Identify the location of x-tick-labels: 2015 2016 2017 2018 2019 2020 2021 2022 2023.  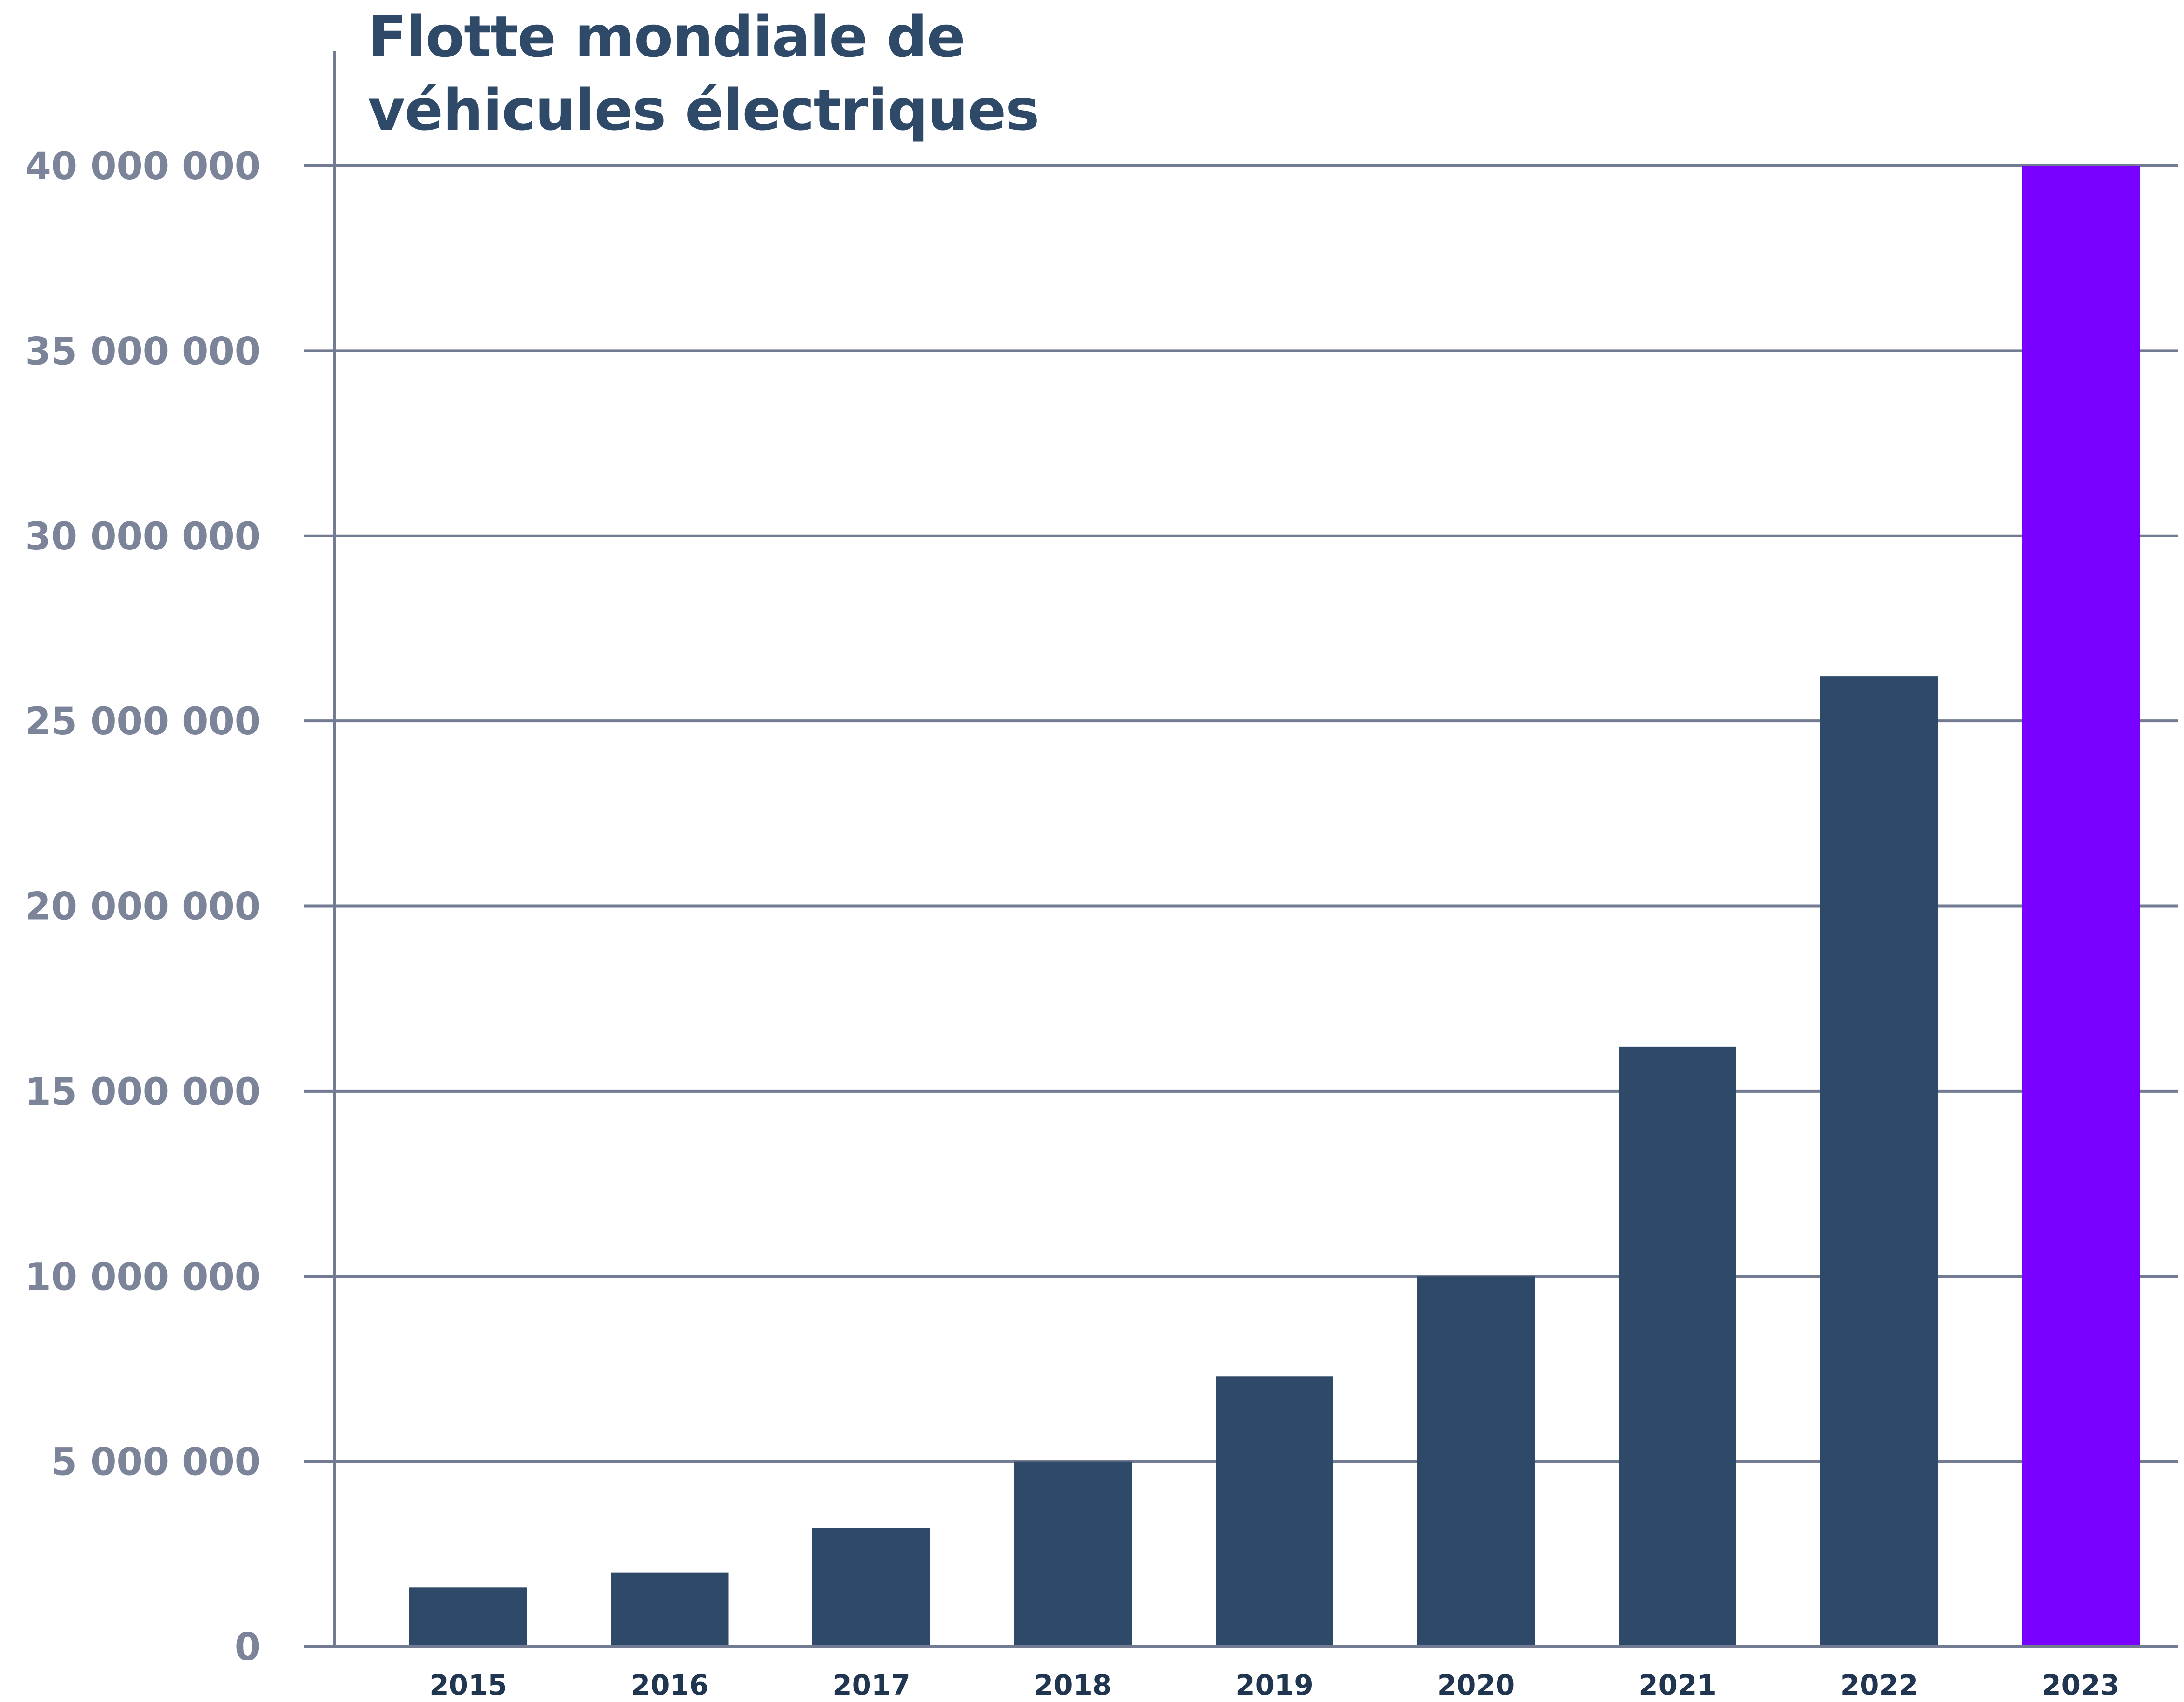
(1274, 1686).